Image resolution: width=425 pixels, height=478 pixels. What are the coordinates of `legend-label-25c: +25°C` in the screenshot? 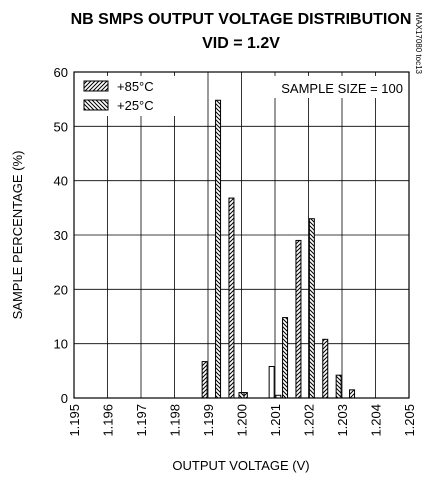 It's located at (135, 105).